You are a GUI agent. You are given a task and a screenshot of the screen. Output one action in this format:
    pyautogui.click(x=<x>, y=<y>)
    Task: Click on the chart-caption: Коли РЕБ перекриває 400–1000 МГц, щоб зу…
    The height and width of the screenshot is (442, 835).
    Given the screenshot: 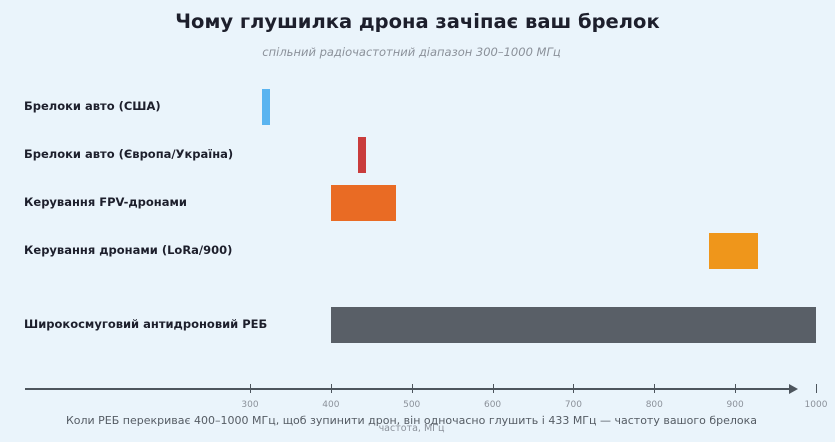 What is the action you would take?
    pyautogui.click(x=411, y=420)
    